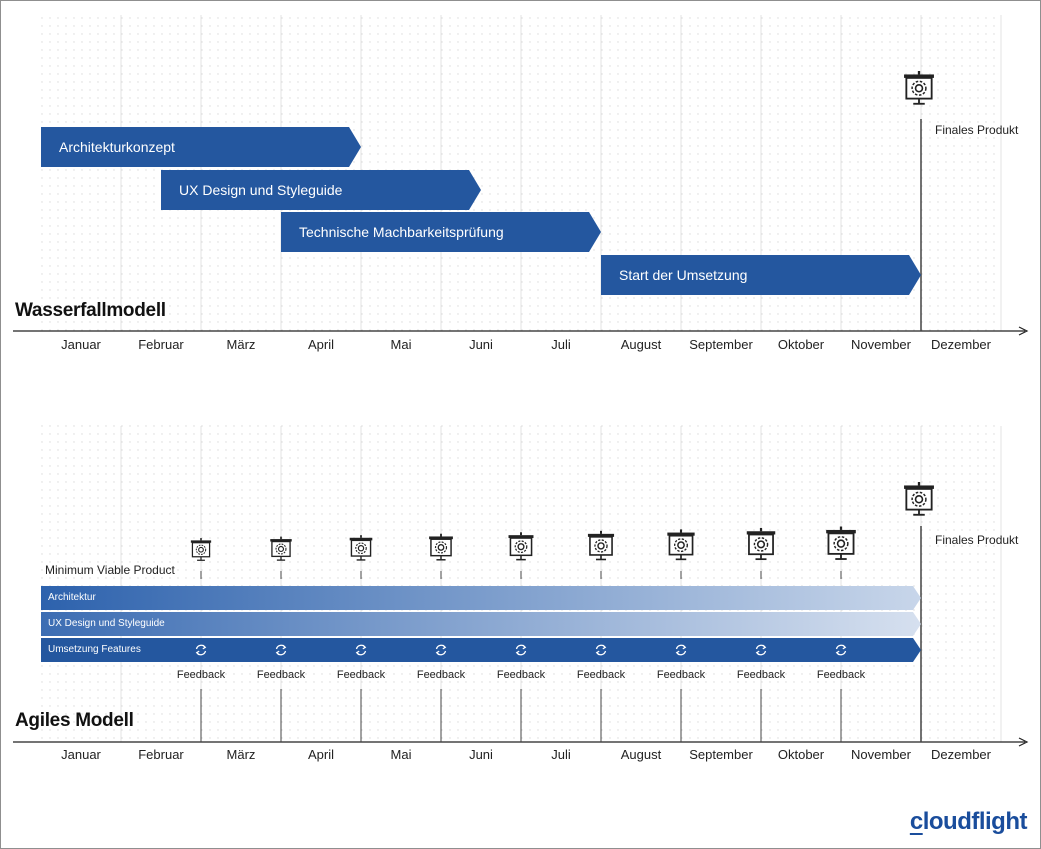 Image resolution: width=1041 pixels, height=849 pixels. What do you see at coordinates (683, 275) in the screenshot?
I see `waterfall-phase-label: Start der Umsetzung` at bounding box center [683, 275].